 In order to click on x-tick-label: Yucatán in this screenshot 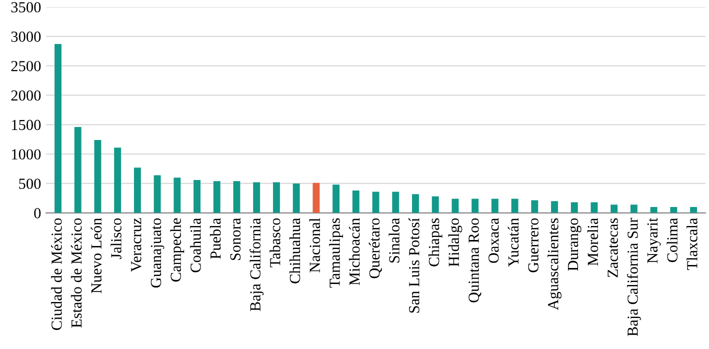, I will do `click(513, 242)`.